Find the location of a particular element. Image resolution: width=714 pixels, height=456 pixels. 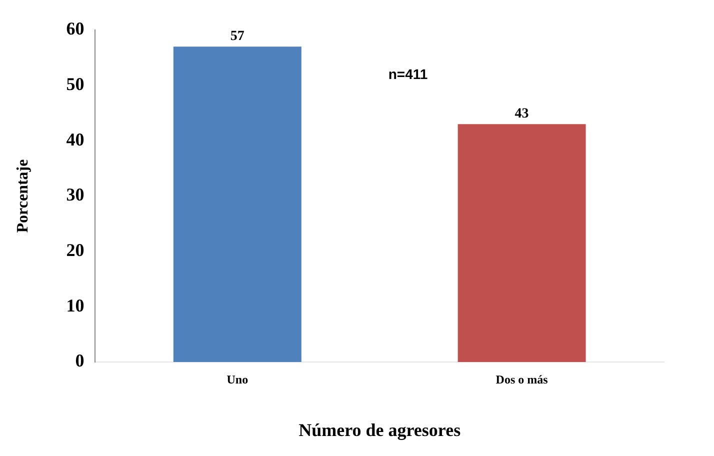

y-tick-label: 40 is located at coordinates (75, 139).